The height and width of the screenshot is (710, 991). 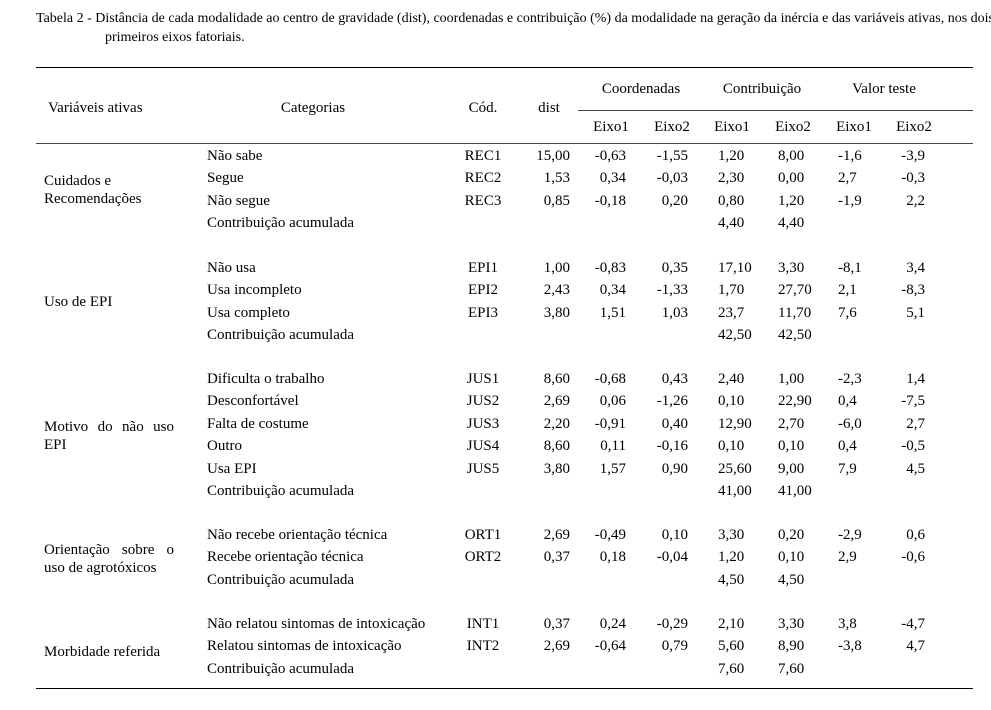 I want to click on cell-teste-eixo2: -7,5, so click(x=913, y=401).